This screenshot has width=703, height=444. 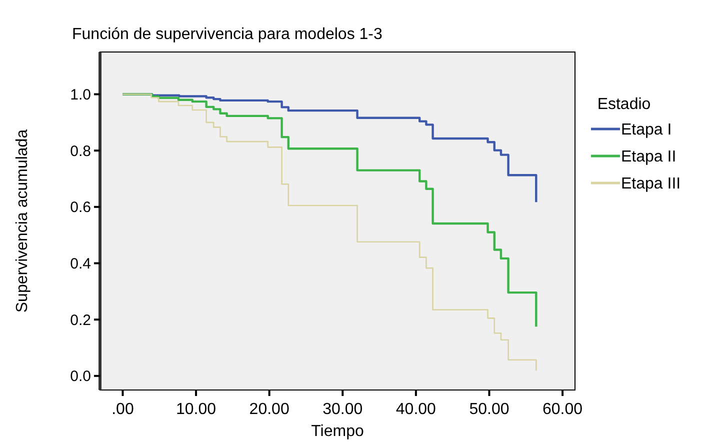 I want to click on chart-title: Función de supervivencia para modelos 1-3, so click(x=227, y=34).